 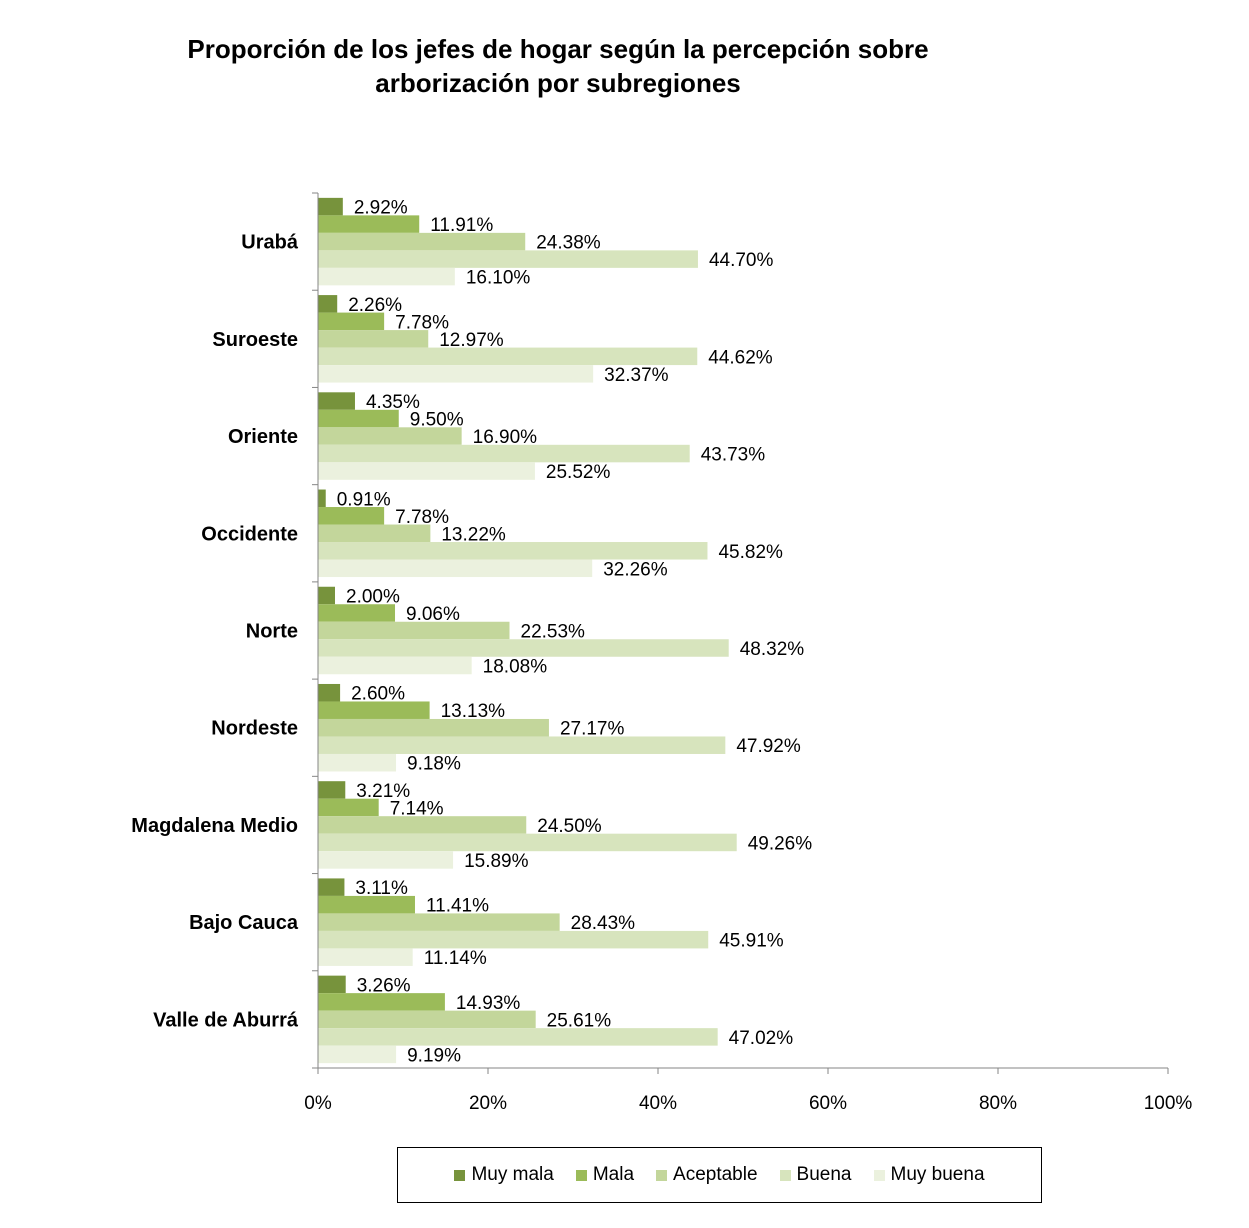 What do you see at coordinates (998, 1103) in the screenshot?
I see `x-tick-label-4: 80%` at bounding box center [998, 1103].